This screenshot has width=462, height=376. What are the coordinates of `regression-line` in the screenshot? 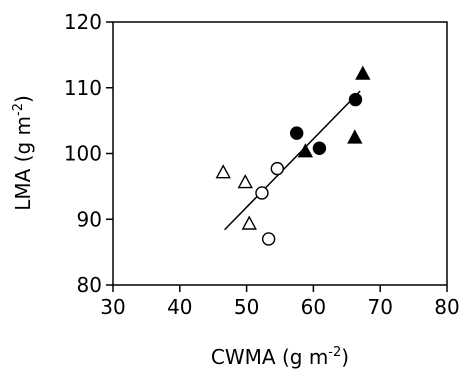 It's located at (292, 160).